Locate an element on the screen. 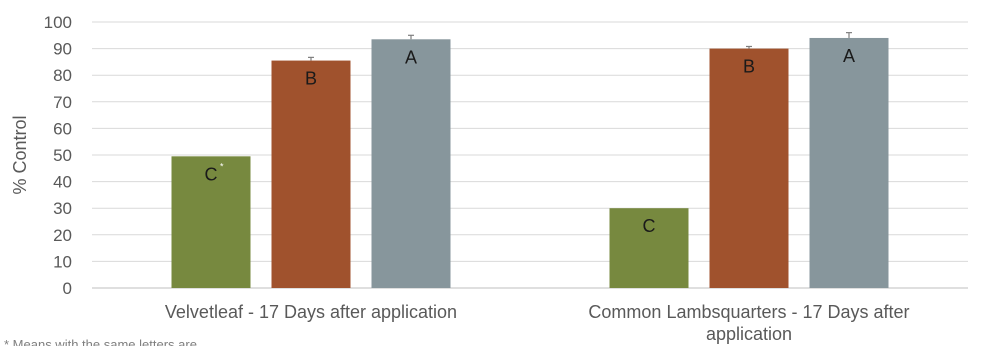  y-tick-label: 30 is located at coordinates (62, 208).